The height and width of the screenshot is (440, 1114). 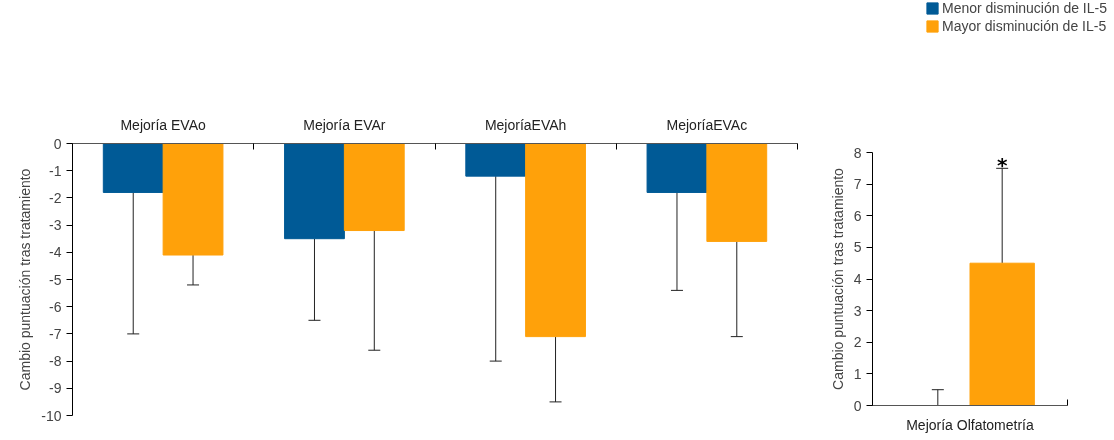 What do you see at coordinates (857, 279) in the screenshot?
I see `y-tick-label: 4` at bounding box center [857, 279].